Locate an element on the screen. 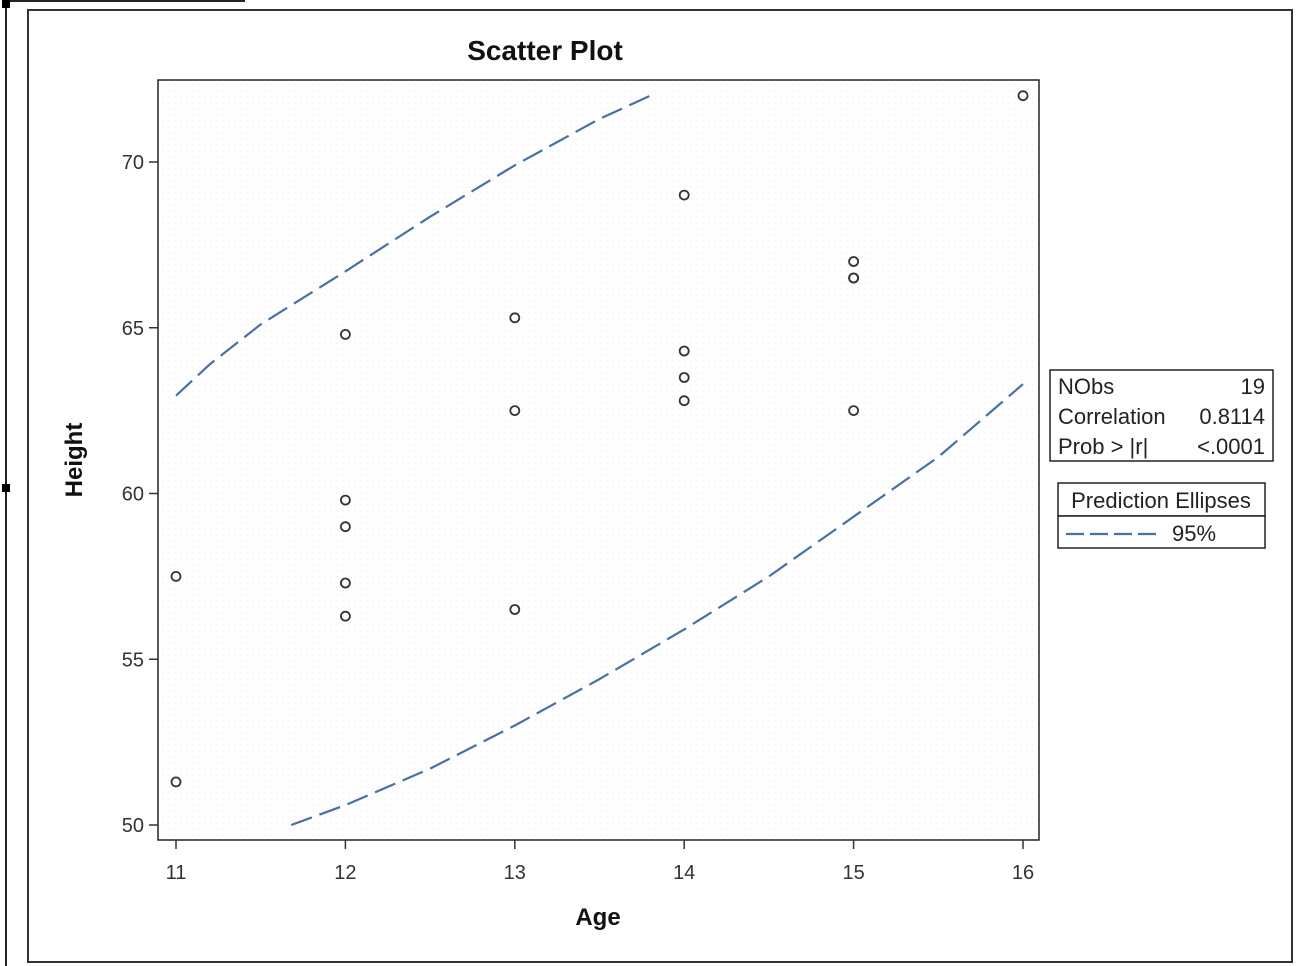  corner-marker-mid is located at coordinates (6, 488).